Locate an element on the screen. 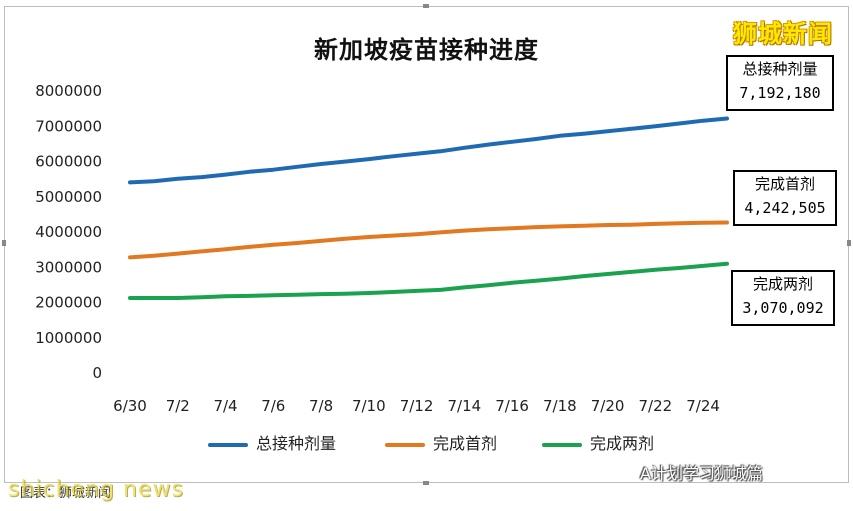 The width and height of the screenshot is (853, 511). x-tick-label: 7/20 is located at coordinates (608, 406).